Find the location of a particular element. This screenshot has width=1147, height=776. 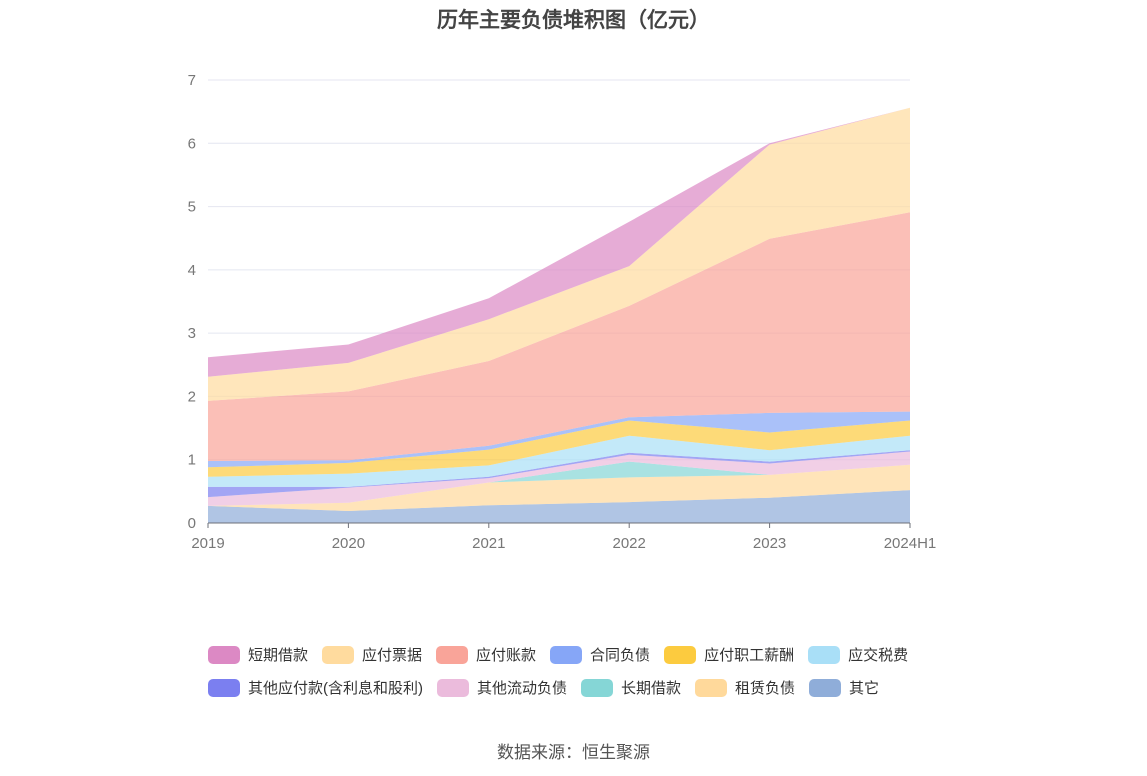

x-tick-label: 2020 is located at coordinates (348, 543).